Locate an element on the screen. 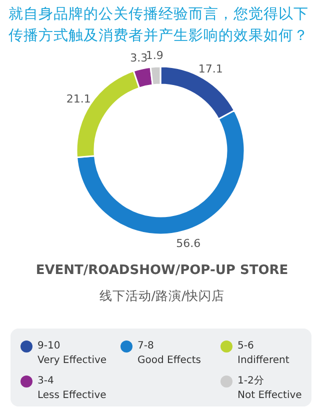 Image resolution: width=323 pixels, height=418 pixels. text: EVENT/ROADSHOW/POP-UP STORE is located at coordinates (162, 270).